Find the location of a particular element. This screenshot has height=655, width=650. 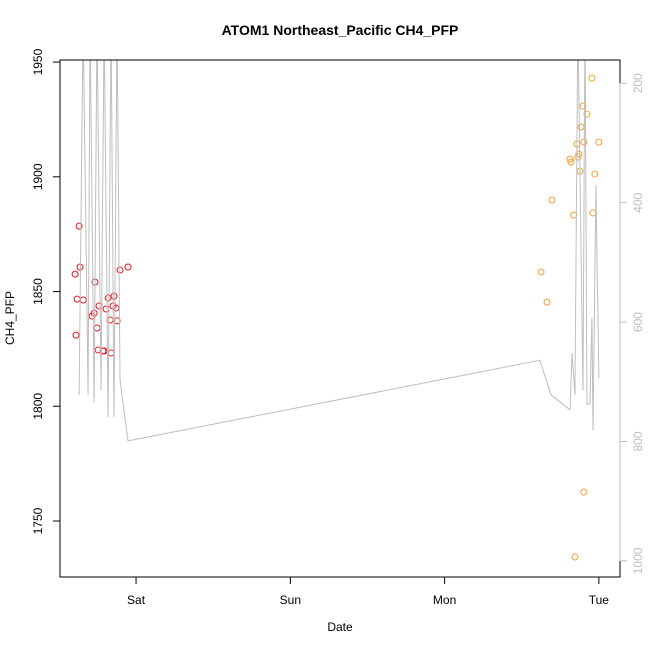

y-axis-label: CH4_PFP is located at coordinates (10, 318).